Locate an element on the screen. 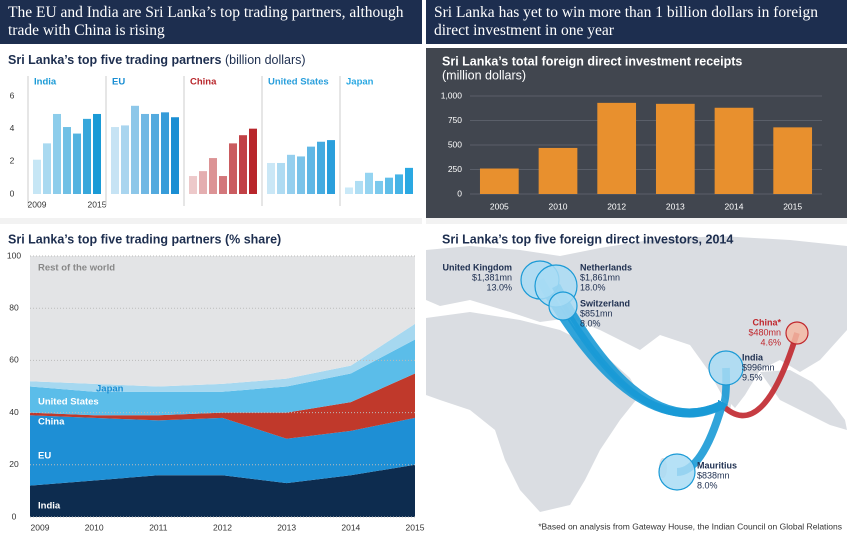  legend-label: Japan is located at coordinates (360, 82).